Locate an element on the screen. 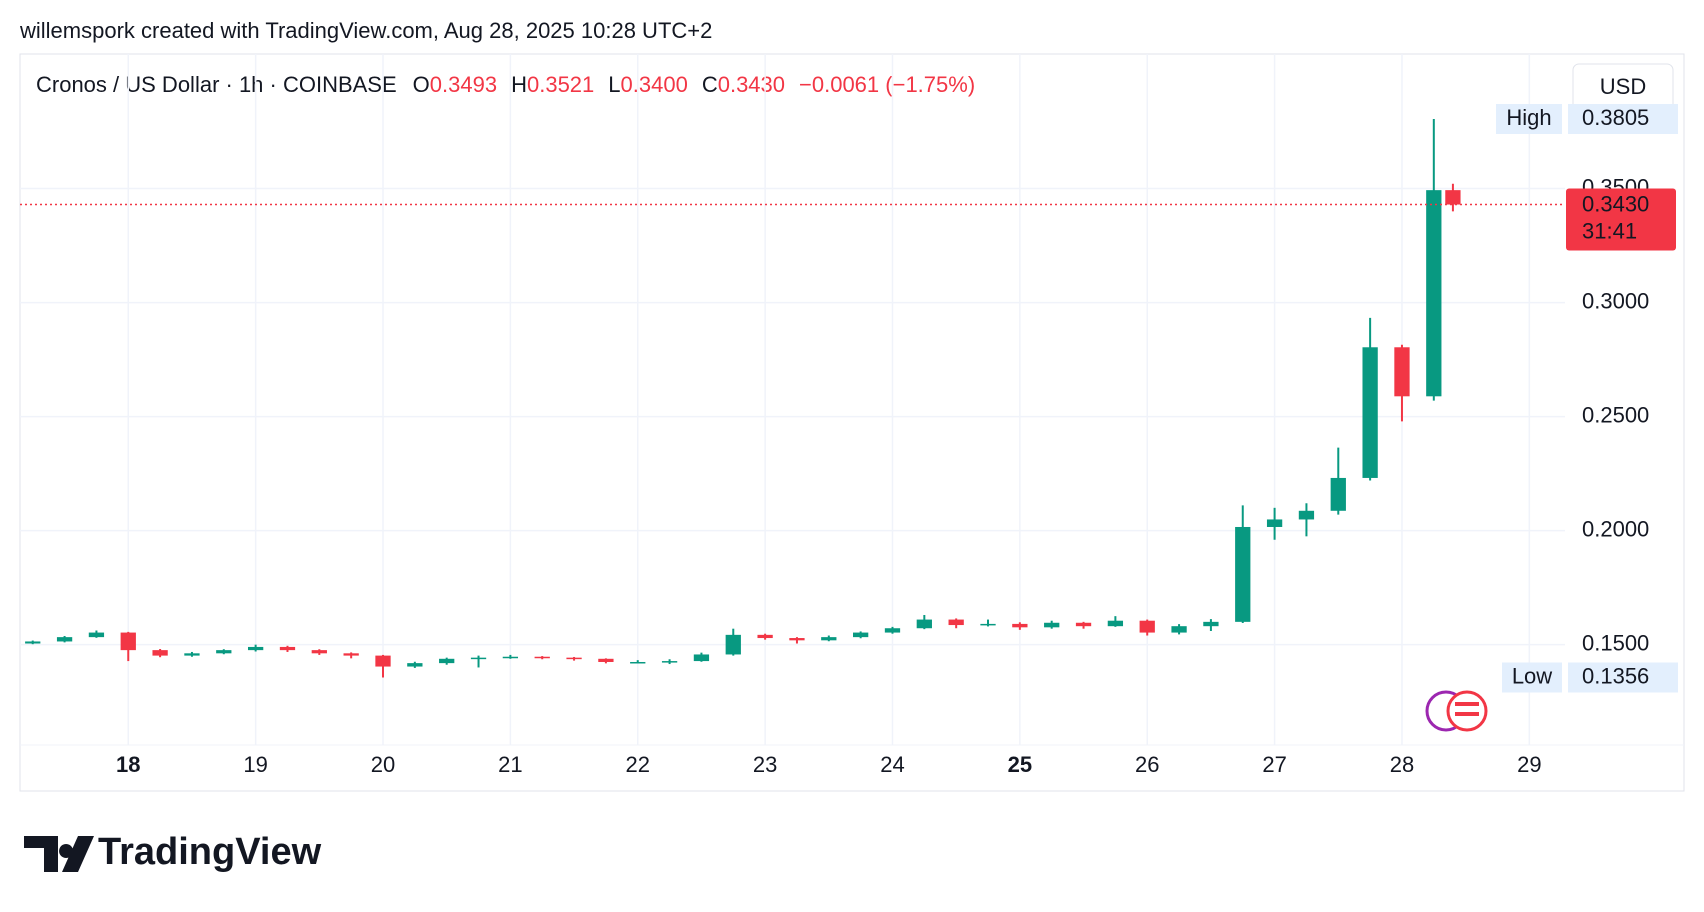 The image size is (1704, 912). y-tick-label: 0.1500 is located at coordinates (1615, 642).